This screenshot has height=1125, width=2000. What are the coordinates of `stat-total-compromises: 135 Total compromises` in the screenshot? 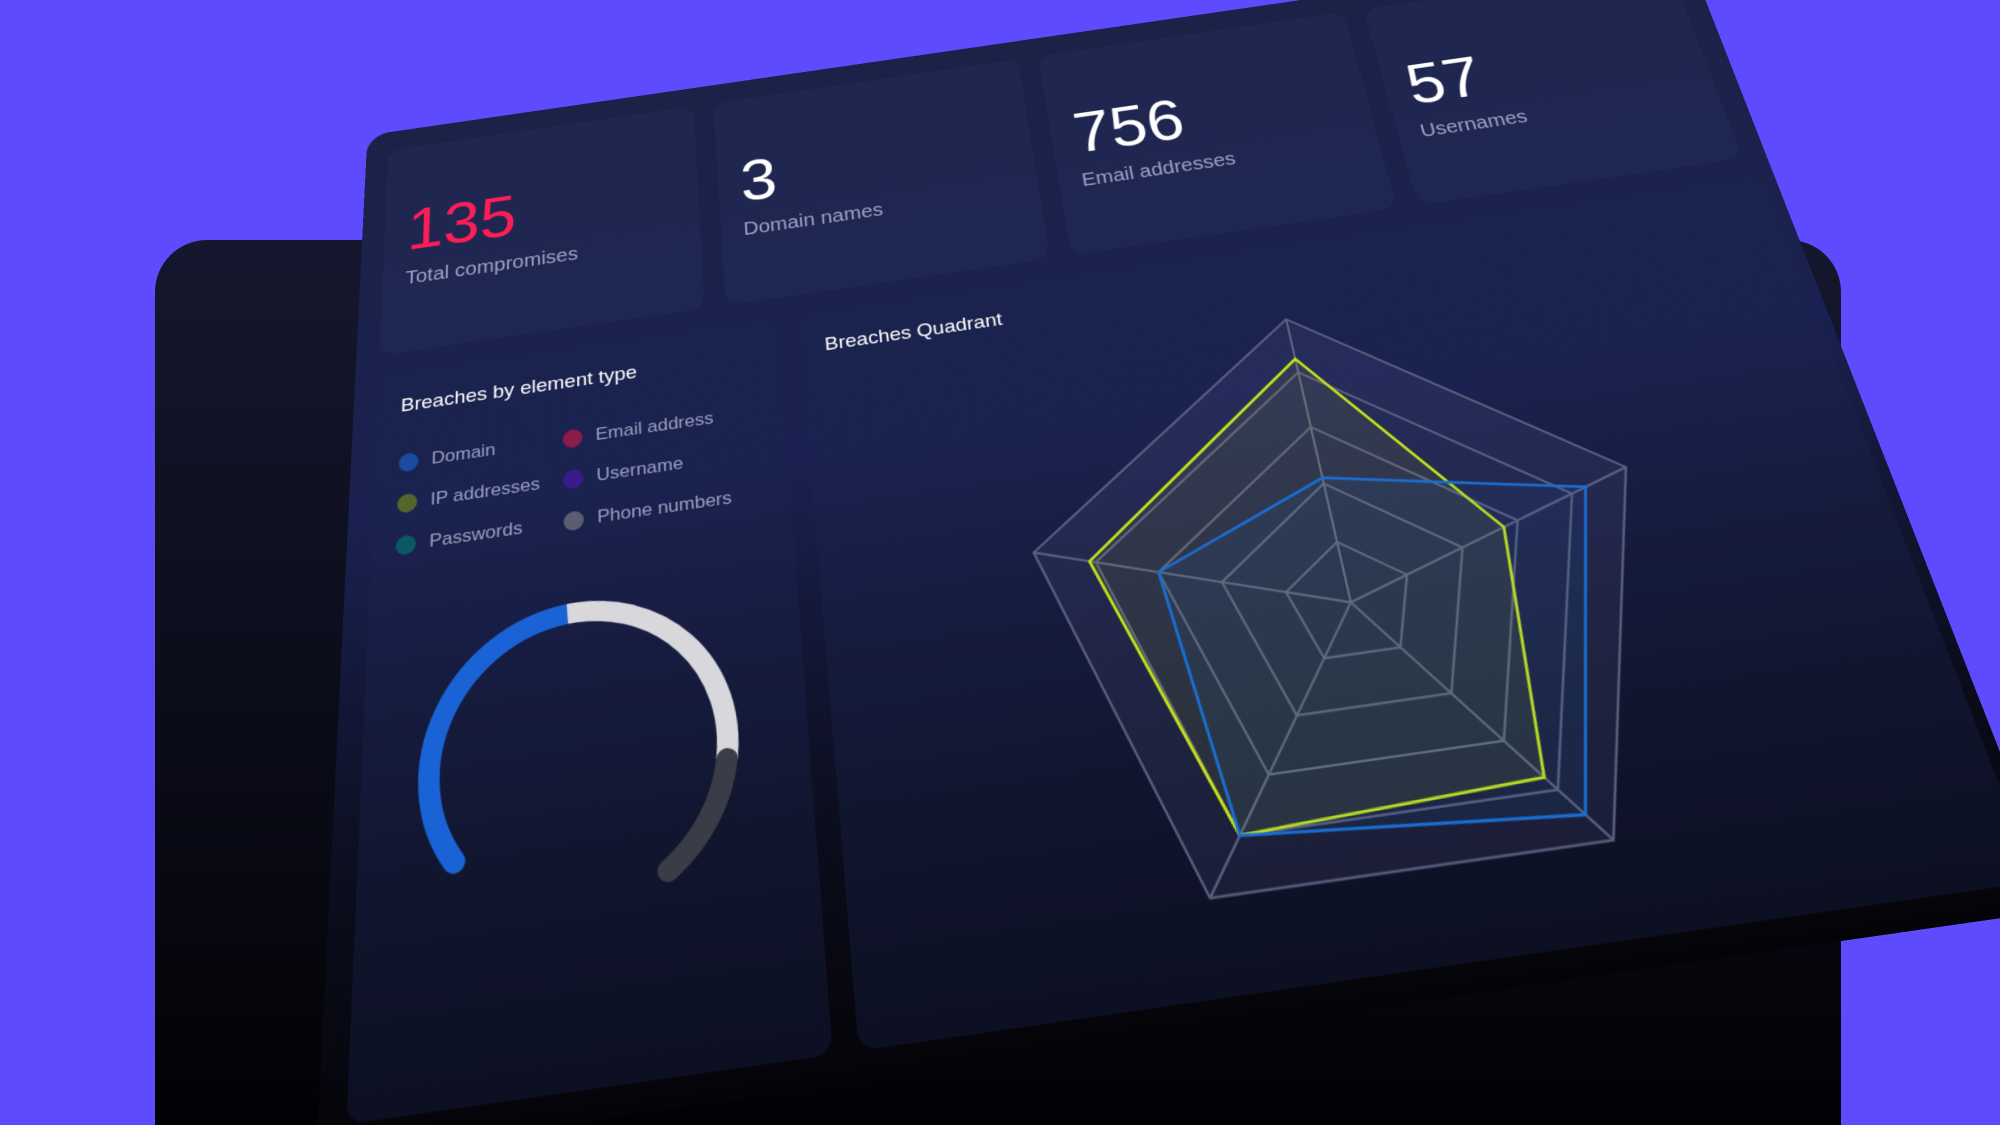 It's located at (541, 231).